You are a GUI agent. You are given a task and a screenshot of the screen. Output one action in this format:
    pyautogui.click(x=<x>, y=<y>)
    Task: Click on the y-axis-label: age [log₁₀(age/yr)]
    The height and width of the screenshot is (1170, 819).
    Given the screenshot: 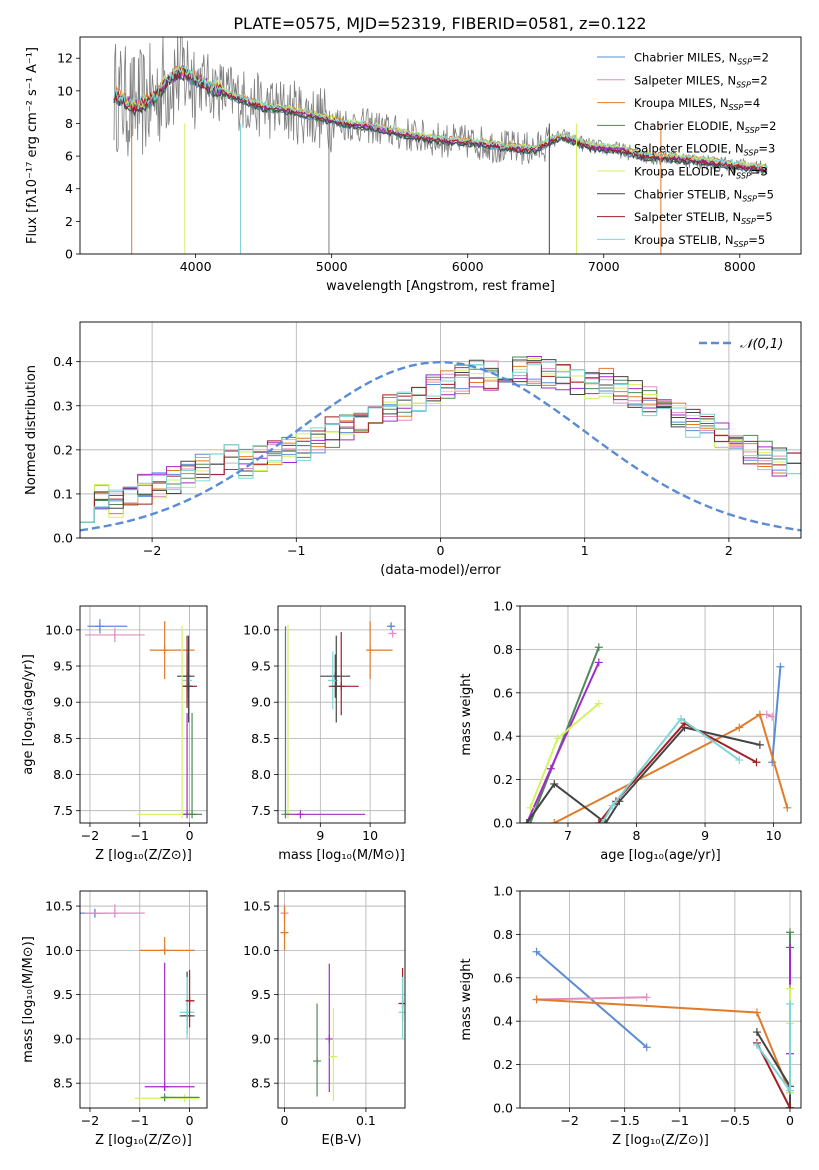 What is the action you would take?
    pyautogui.click(x=28, y=714)
    